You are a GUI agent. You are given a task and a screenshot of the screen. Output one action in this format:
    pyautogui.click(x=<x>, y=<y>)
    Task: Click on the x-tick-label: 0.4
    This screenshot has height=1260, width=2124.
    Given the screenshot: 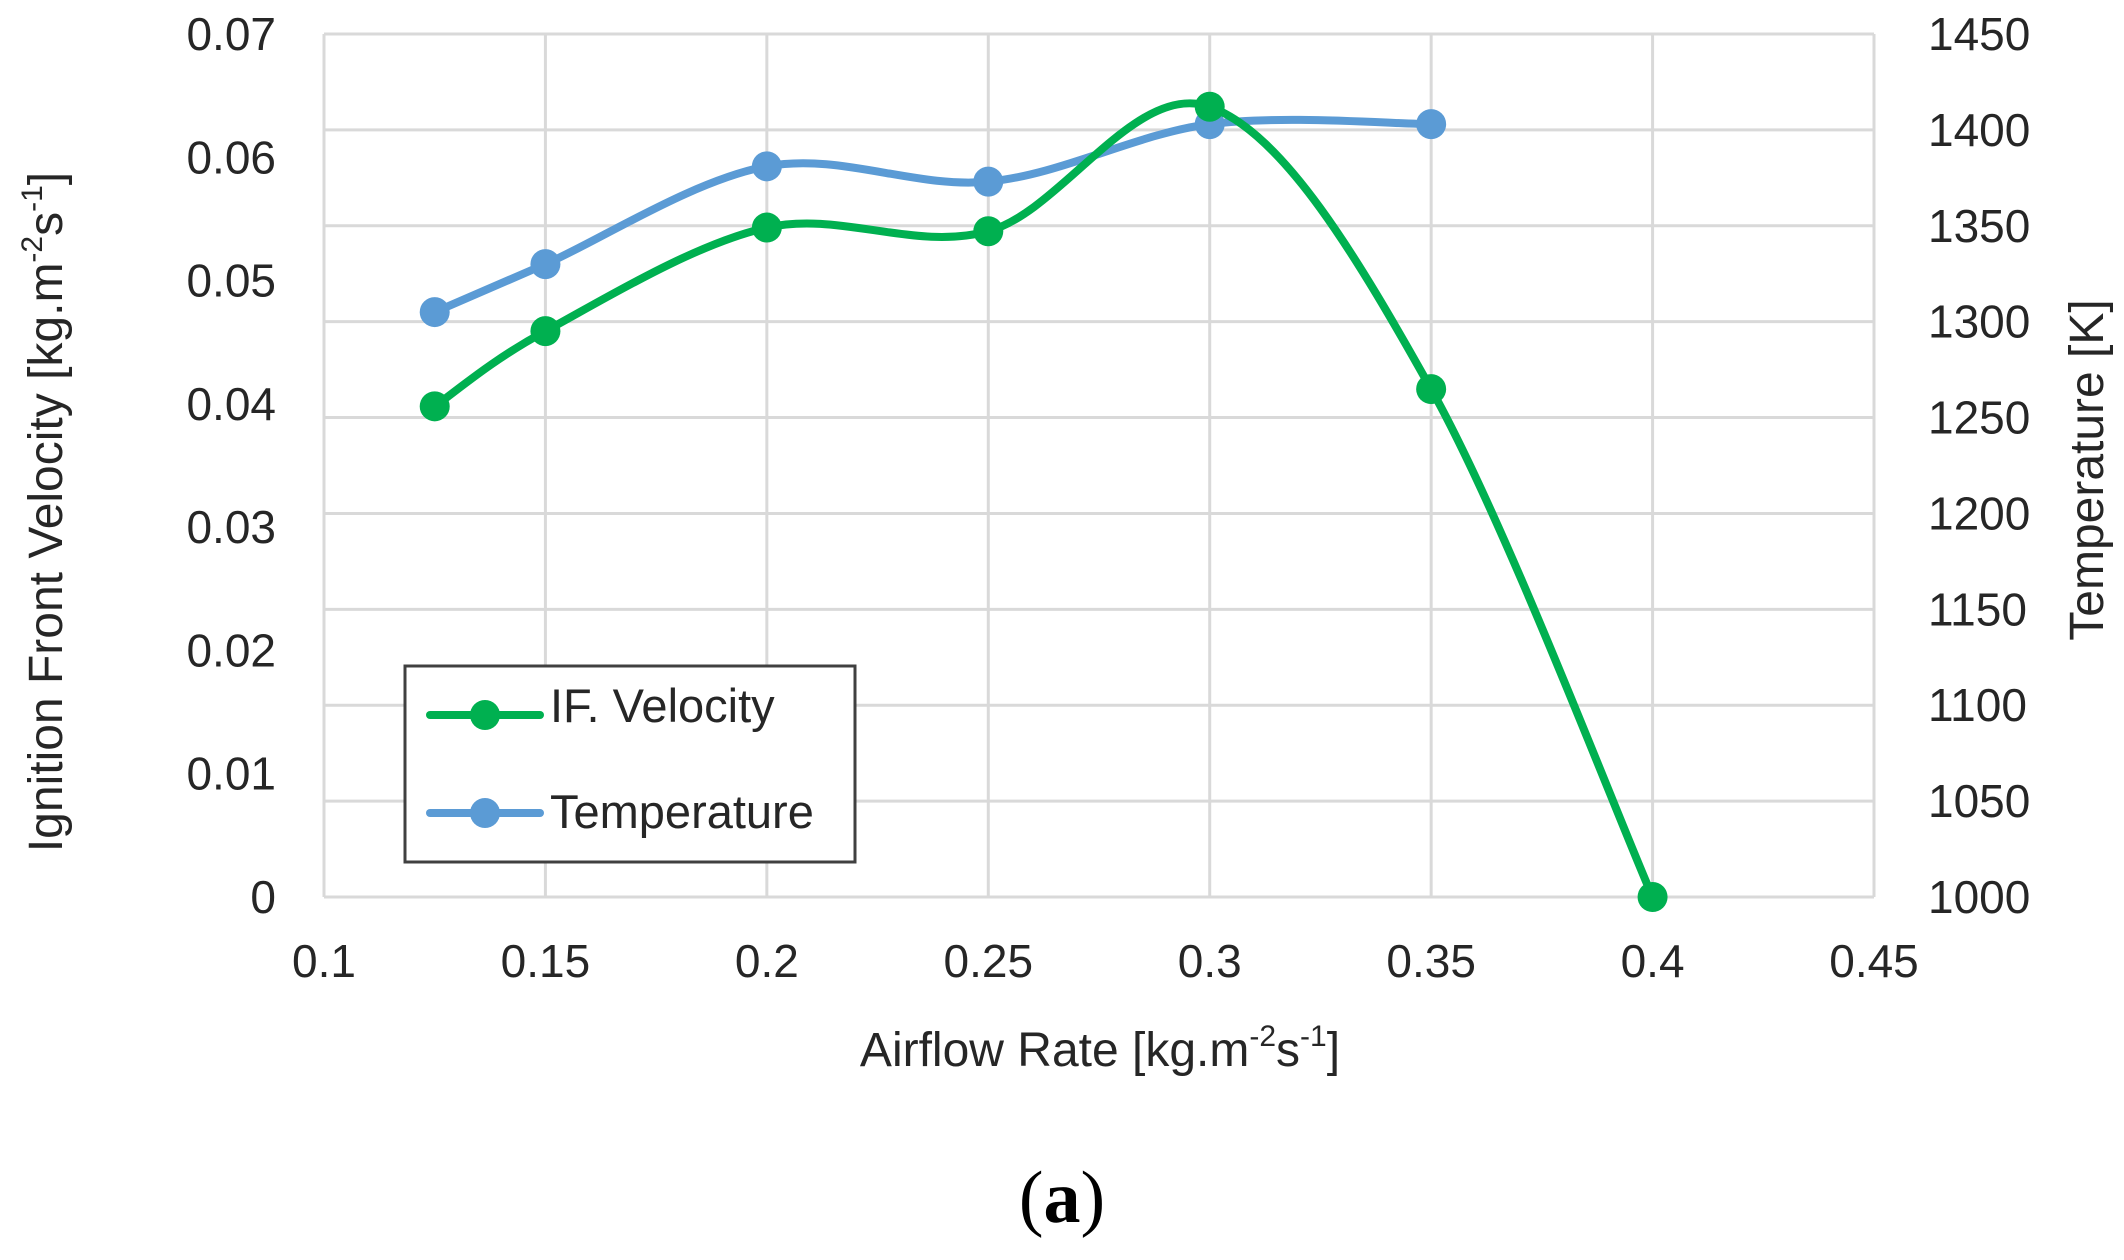 What is the action you would take?
    pyautogui.click(x=1653, y=961)
    